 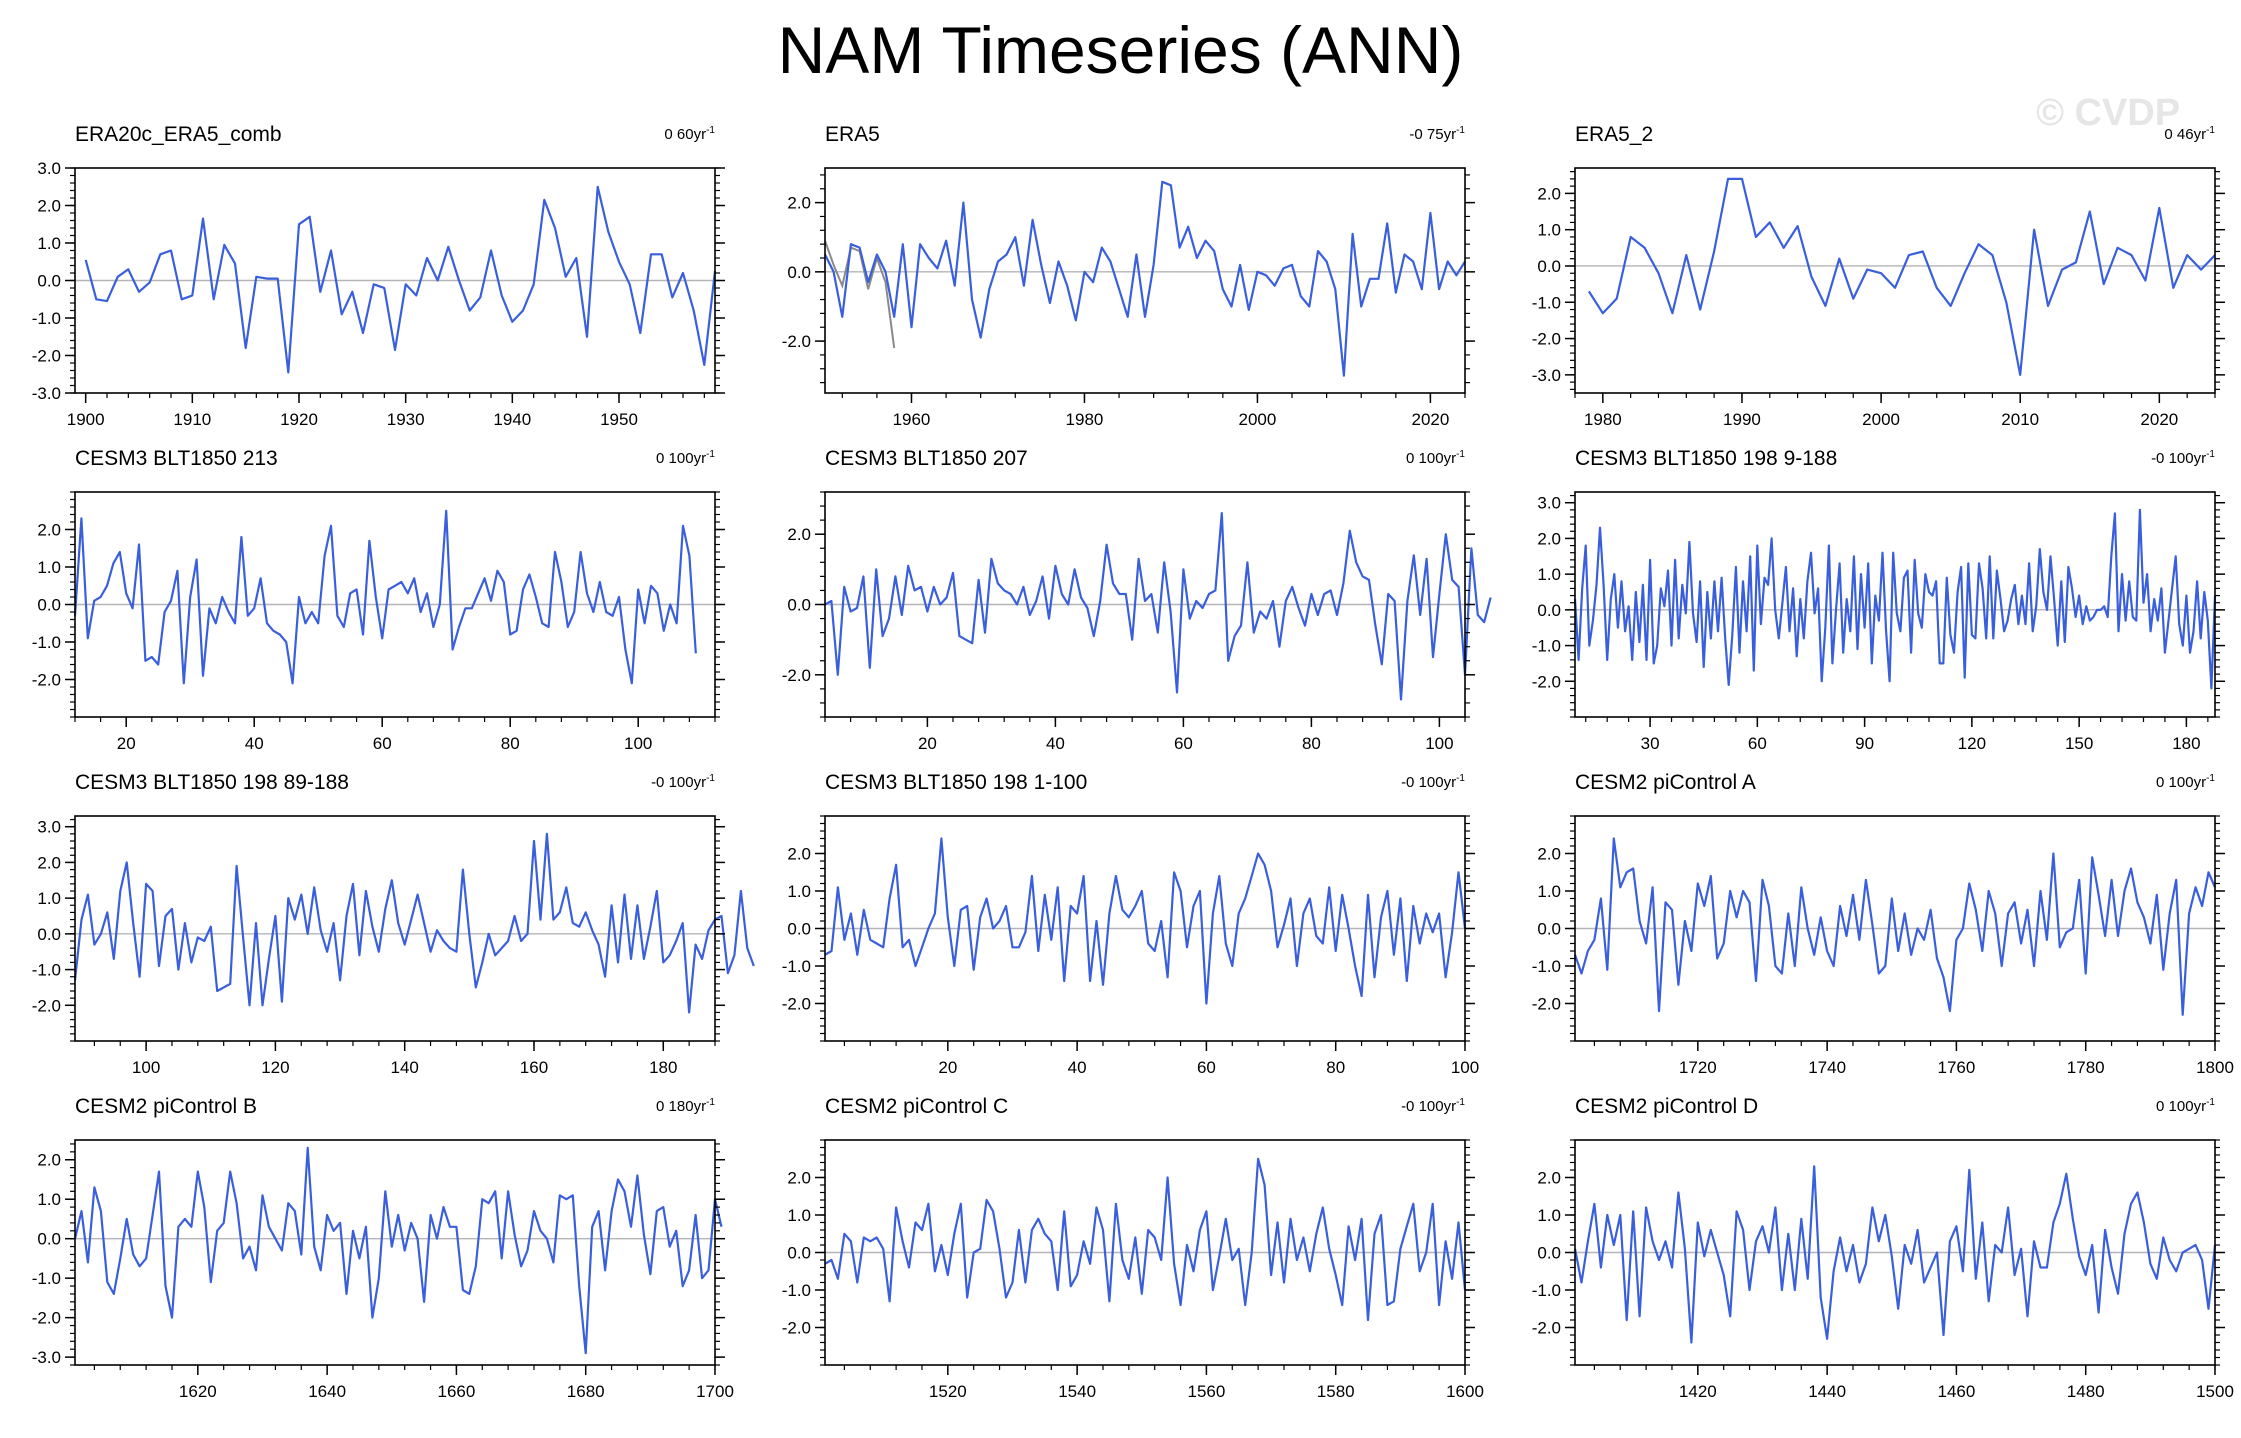 What do you see at coordinates (2108, 113) in the screenshot?
I see `watermark: © CVDP` at bounding box center [2108, 113].